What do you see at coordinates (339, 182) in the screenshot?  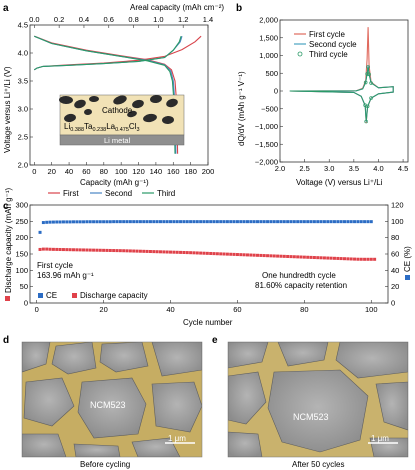 I see `panel-b-xlabel: Voltage (V) versus Li⁺/Li` at bounding box center [339, 182].